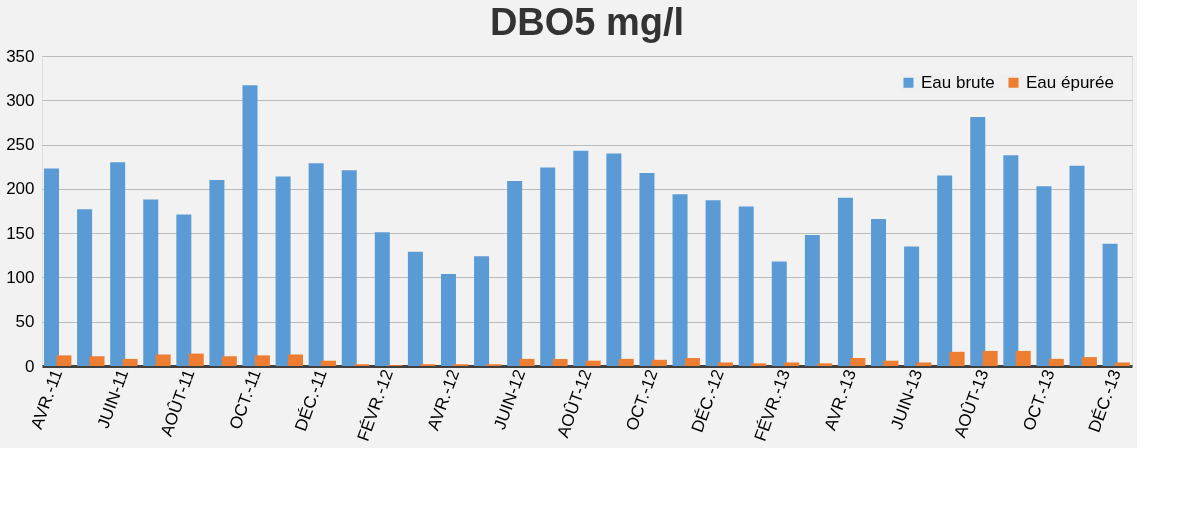 This screenshot has height=516, width=1192. What do you see at coordinates (587, 22) in the screenshot?
I see `chart-title: DBO5 mg/l` at bounding box center [587, 22].